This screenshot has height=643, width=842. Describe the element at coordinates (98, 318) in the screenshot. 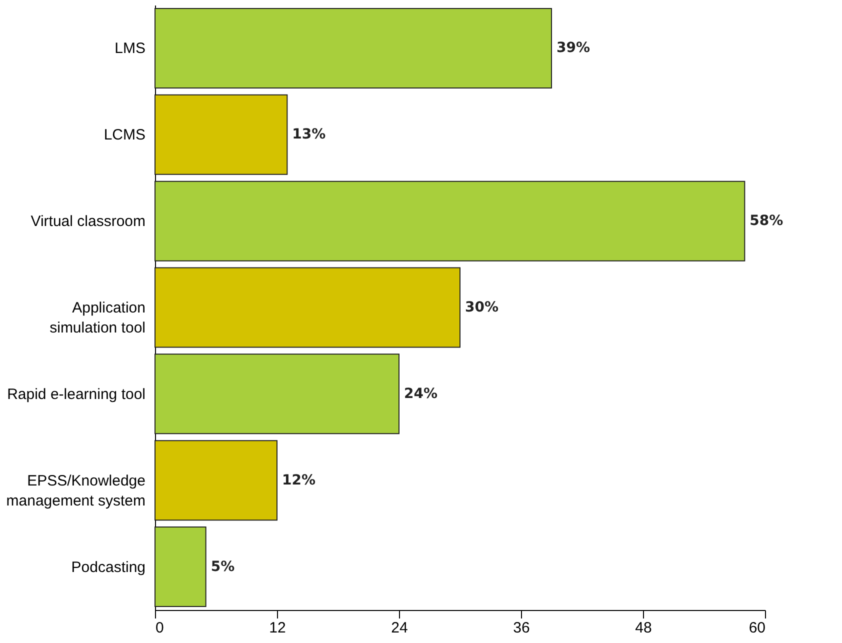

I see `y-tick-label: Application simulation tool` at that location.